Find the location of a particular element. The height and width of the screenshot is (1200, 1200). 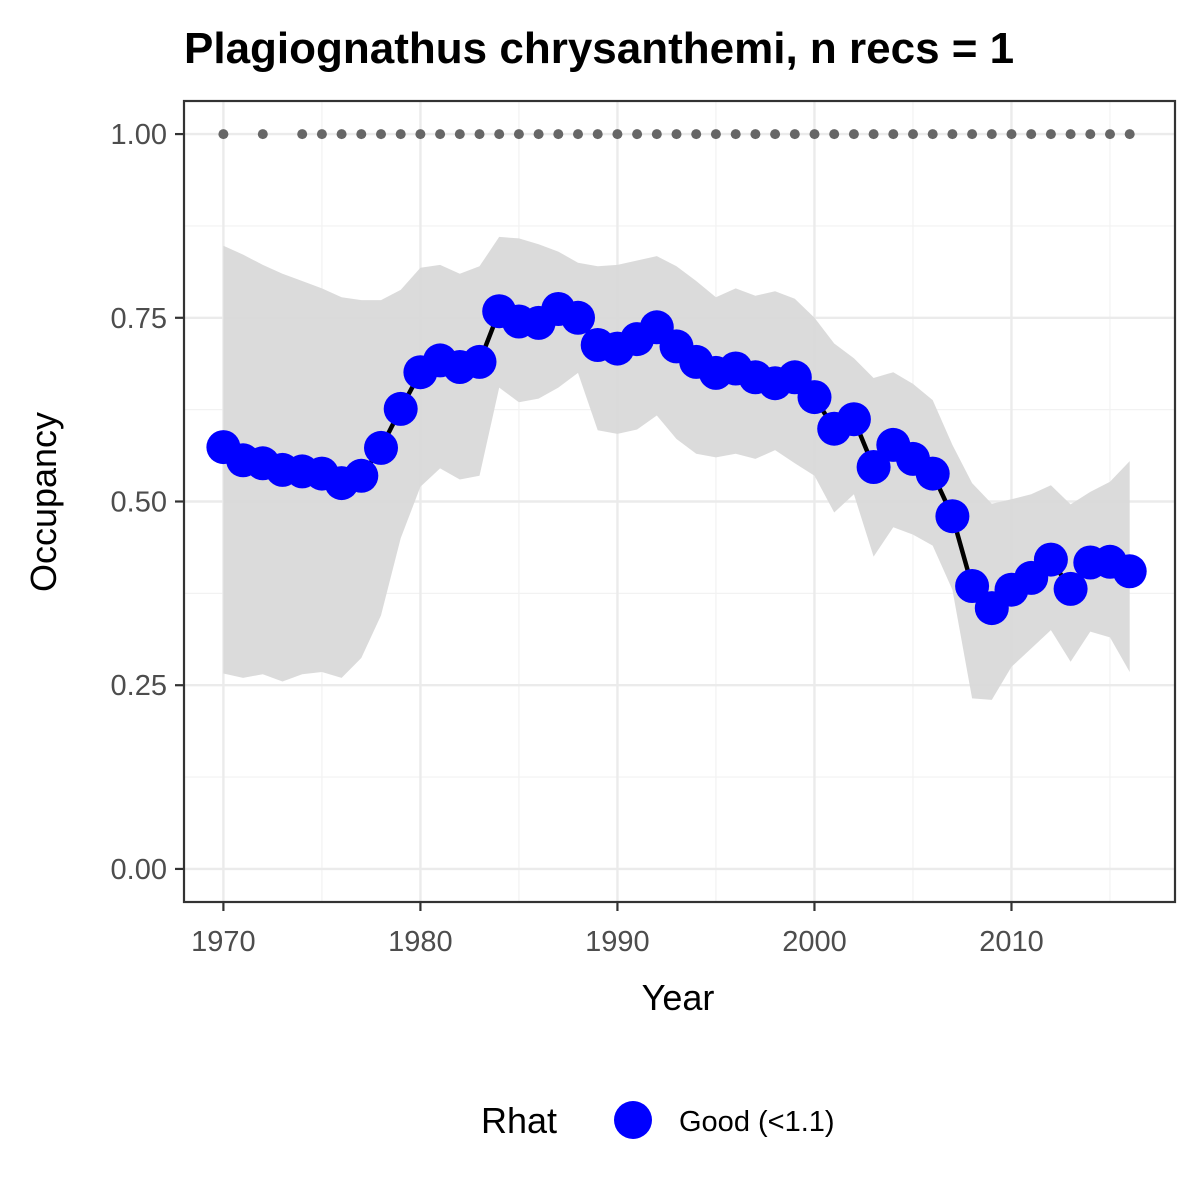

record-dot-1991 is located at coordinates (637, 134).